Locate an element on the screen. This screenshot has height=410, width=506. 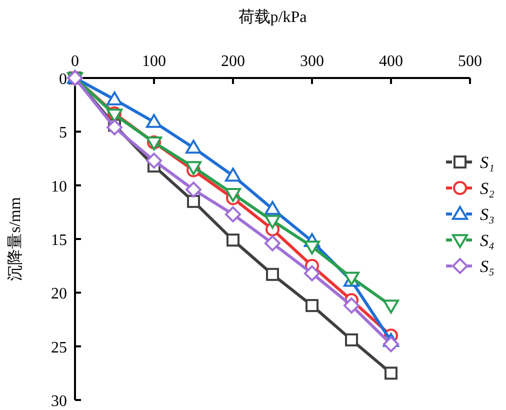
legend-label: S₁ is located at coordinates (487, 162).